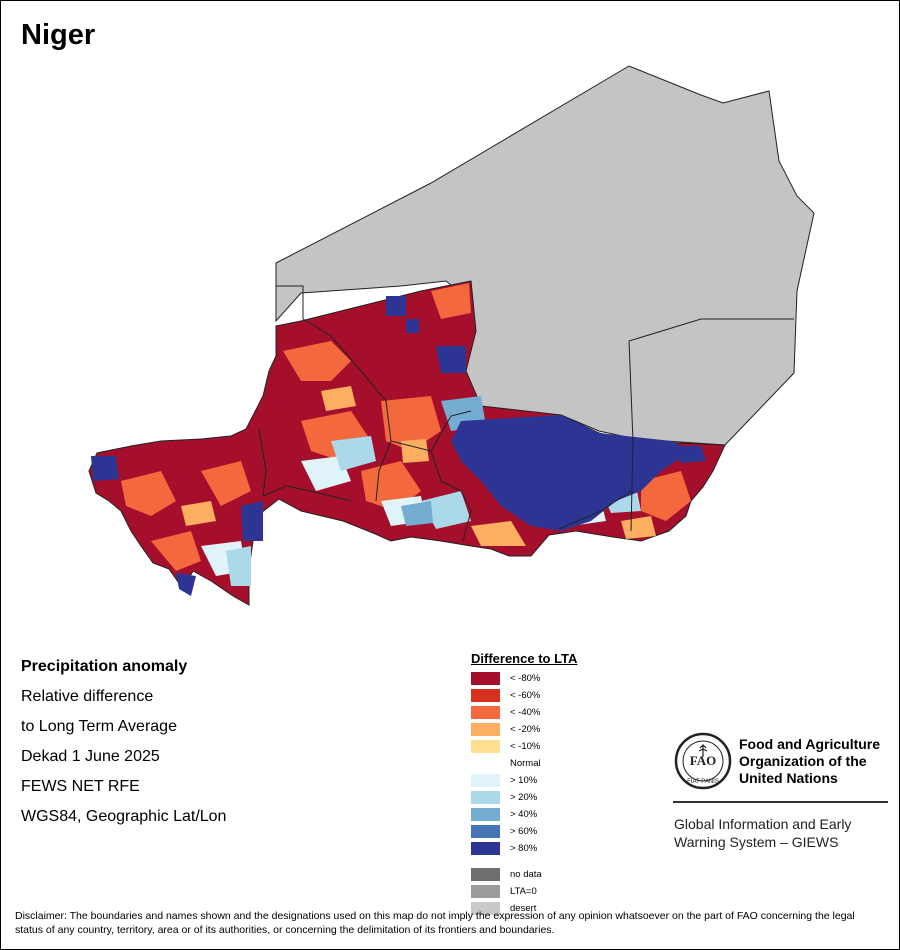 The height and width of the screenshot is (950, 900). Describe the element at coordinates (418, 466) in the screenshot. I see `anomaly-patches-light` at that location.